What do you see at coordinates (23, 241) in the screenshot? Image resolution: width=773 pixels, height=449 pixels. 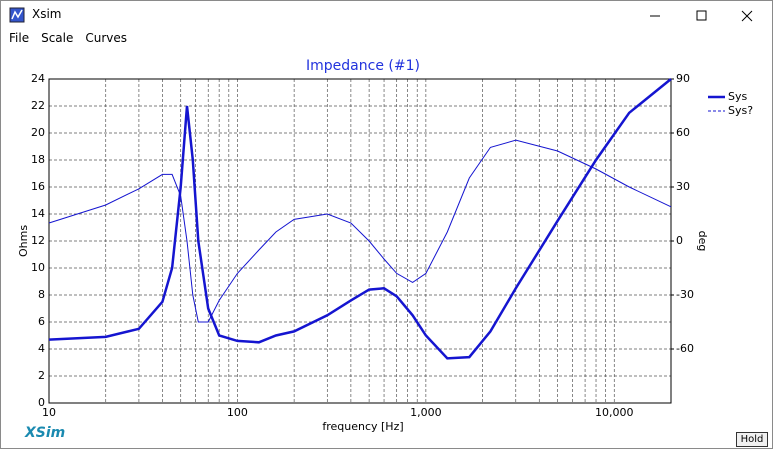 I see `y-axis-label: Ohms` at bounding box center [23, 241].